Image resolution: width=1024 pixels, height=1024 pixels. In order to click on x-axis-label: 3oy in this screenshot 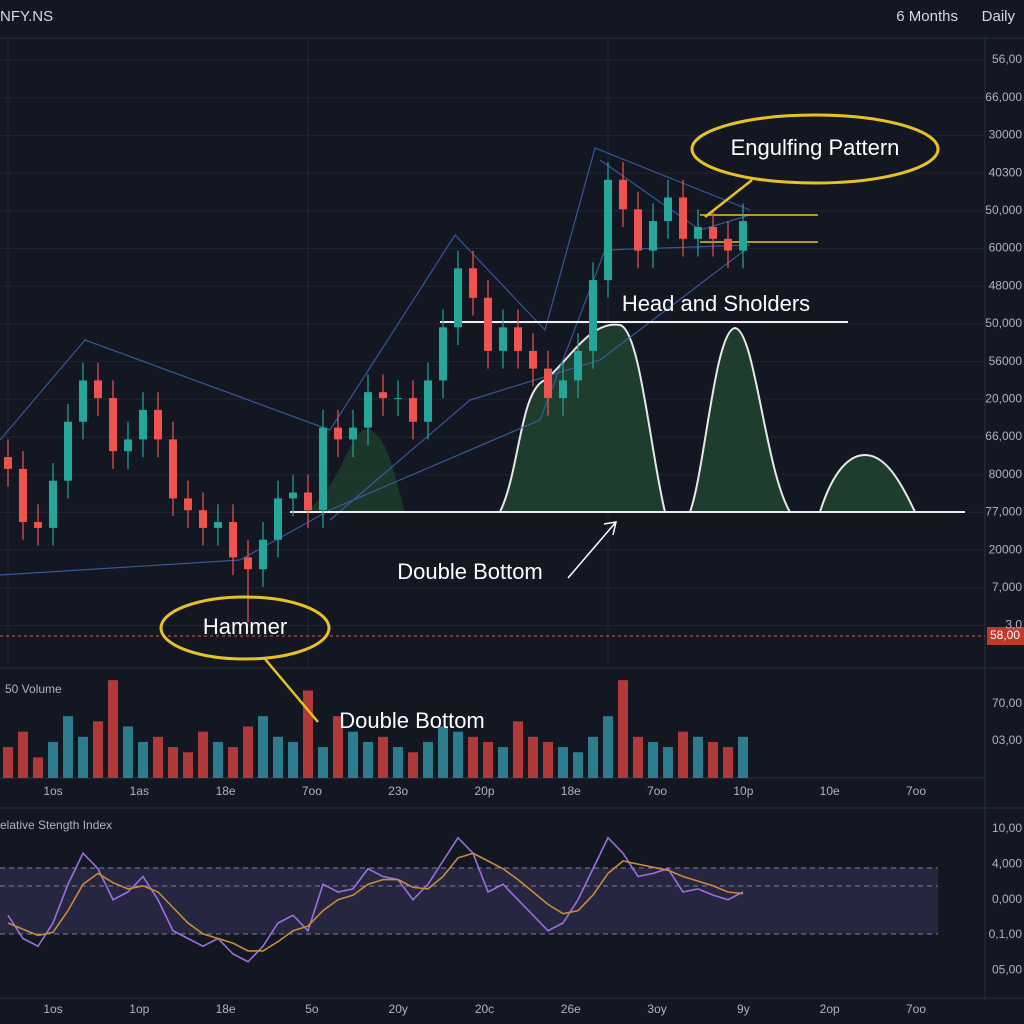, I will do `click(656, 1009)`.